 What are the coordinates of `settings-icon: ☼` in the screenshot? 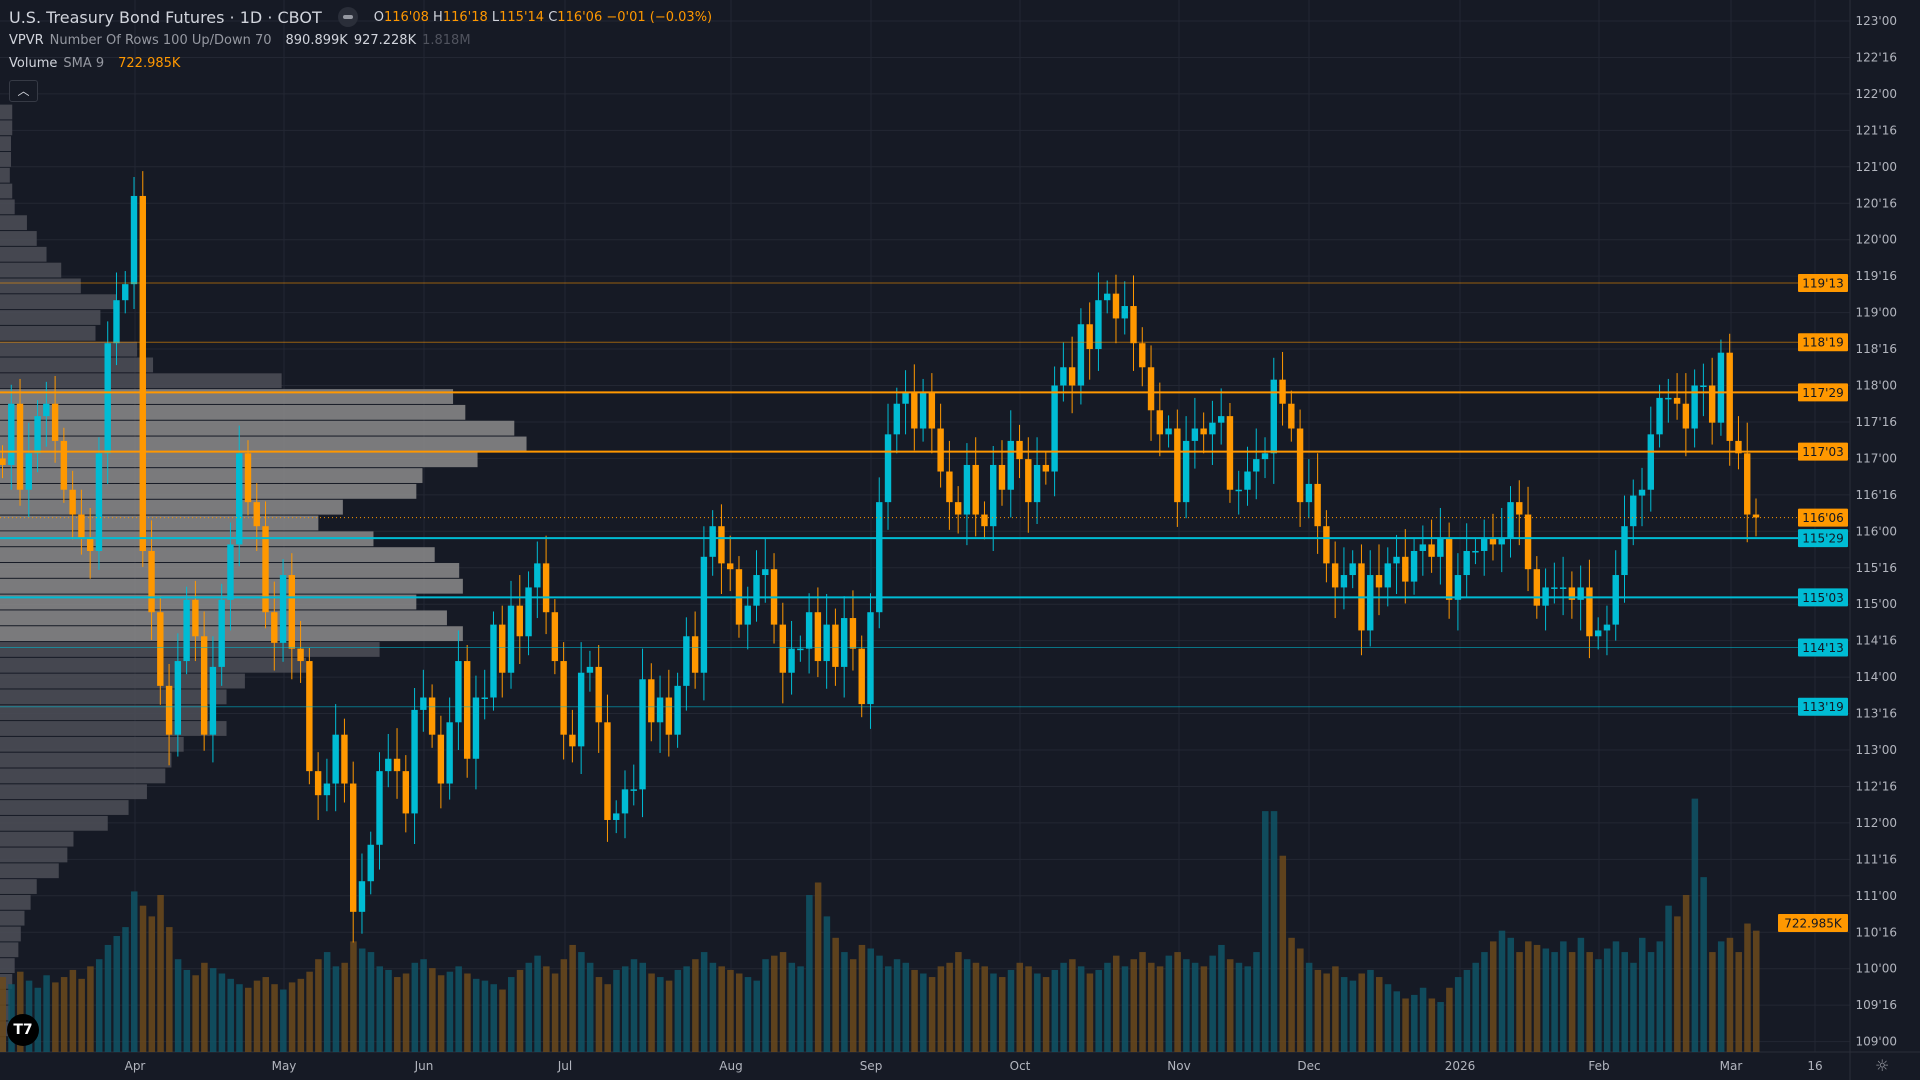 It's located at (1882, 1065).